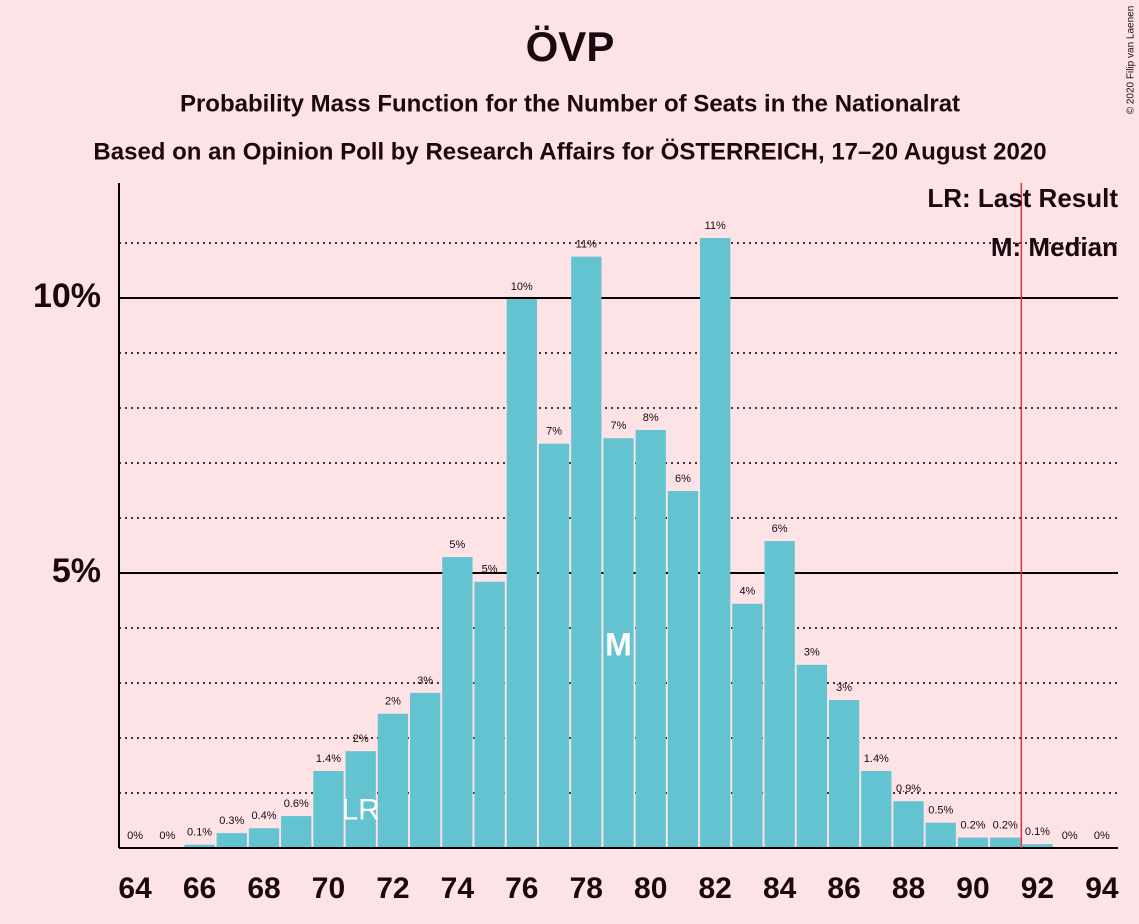 The image size is (1139, 924). What do you see at coordinates (392, 888) in the screenshot?
I see `x-tick-label: 72` at bounding box center [392, 888].